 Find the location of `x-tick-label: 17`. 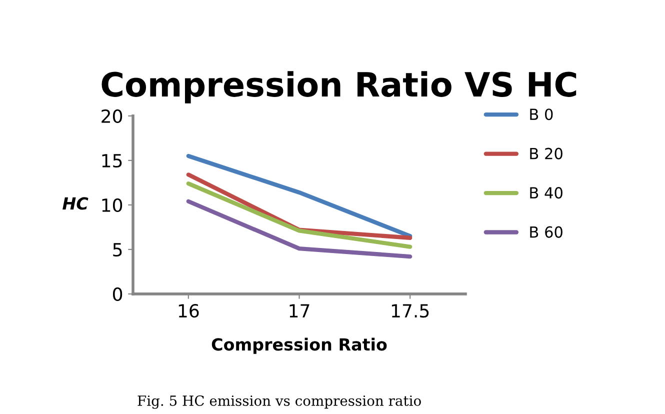

x-tick-label: 17 is located at coordinates (300, 311).